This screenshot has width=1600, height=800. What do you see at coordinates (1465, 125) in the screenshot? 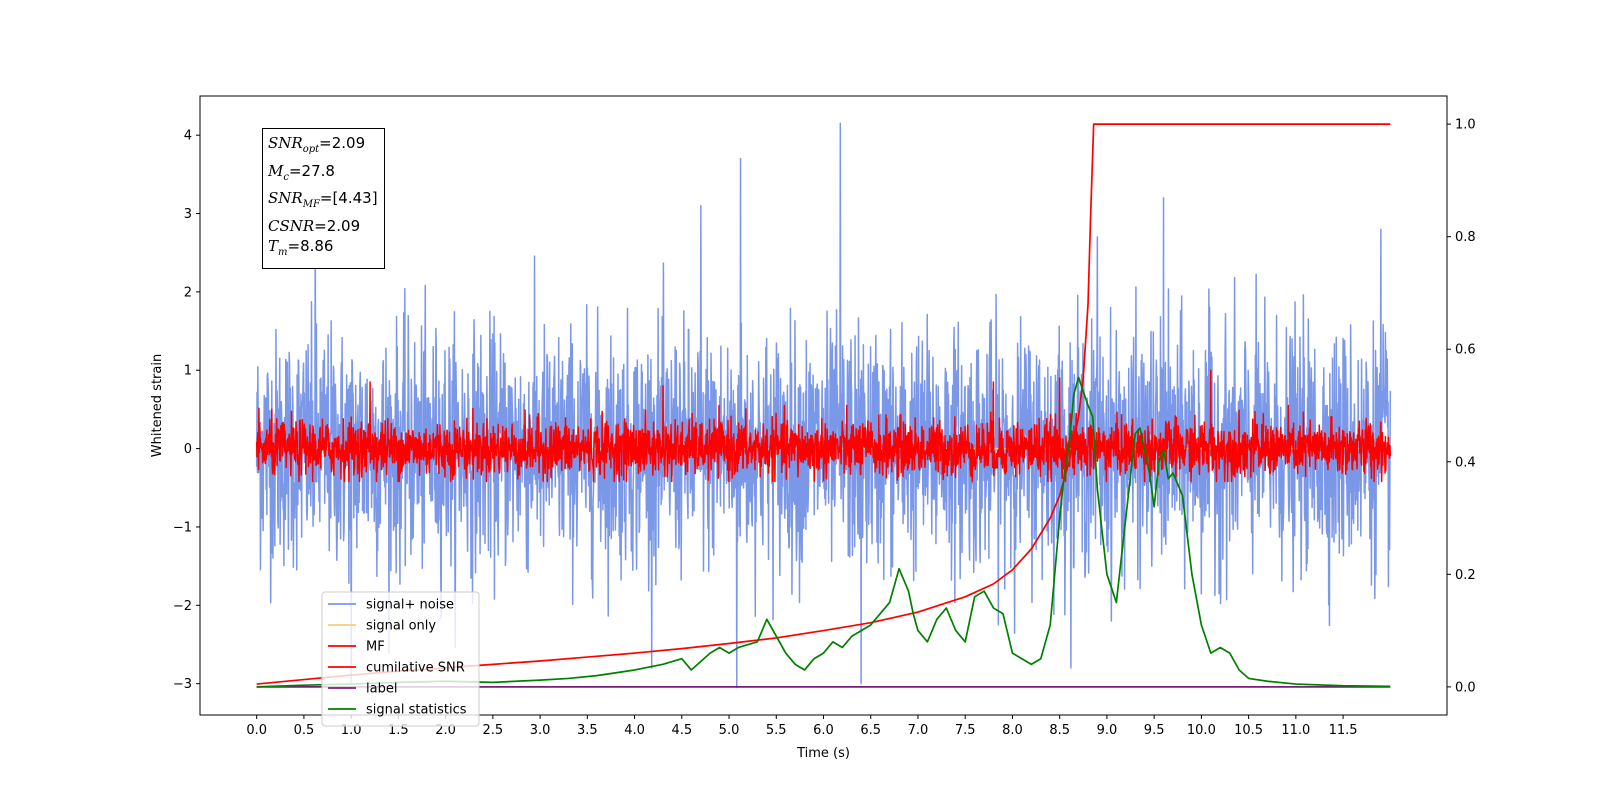
I see `y2-tick-label: 1.0` at bounding box center [1465, 125].